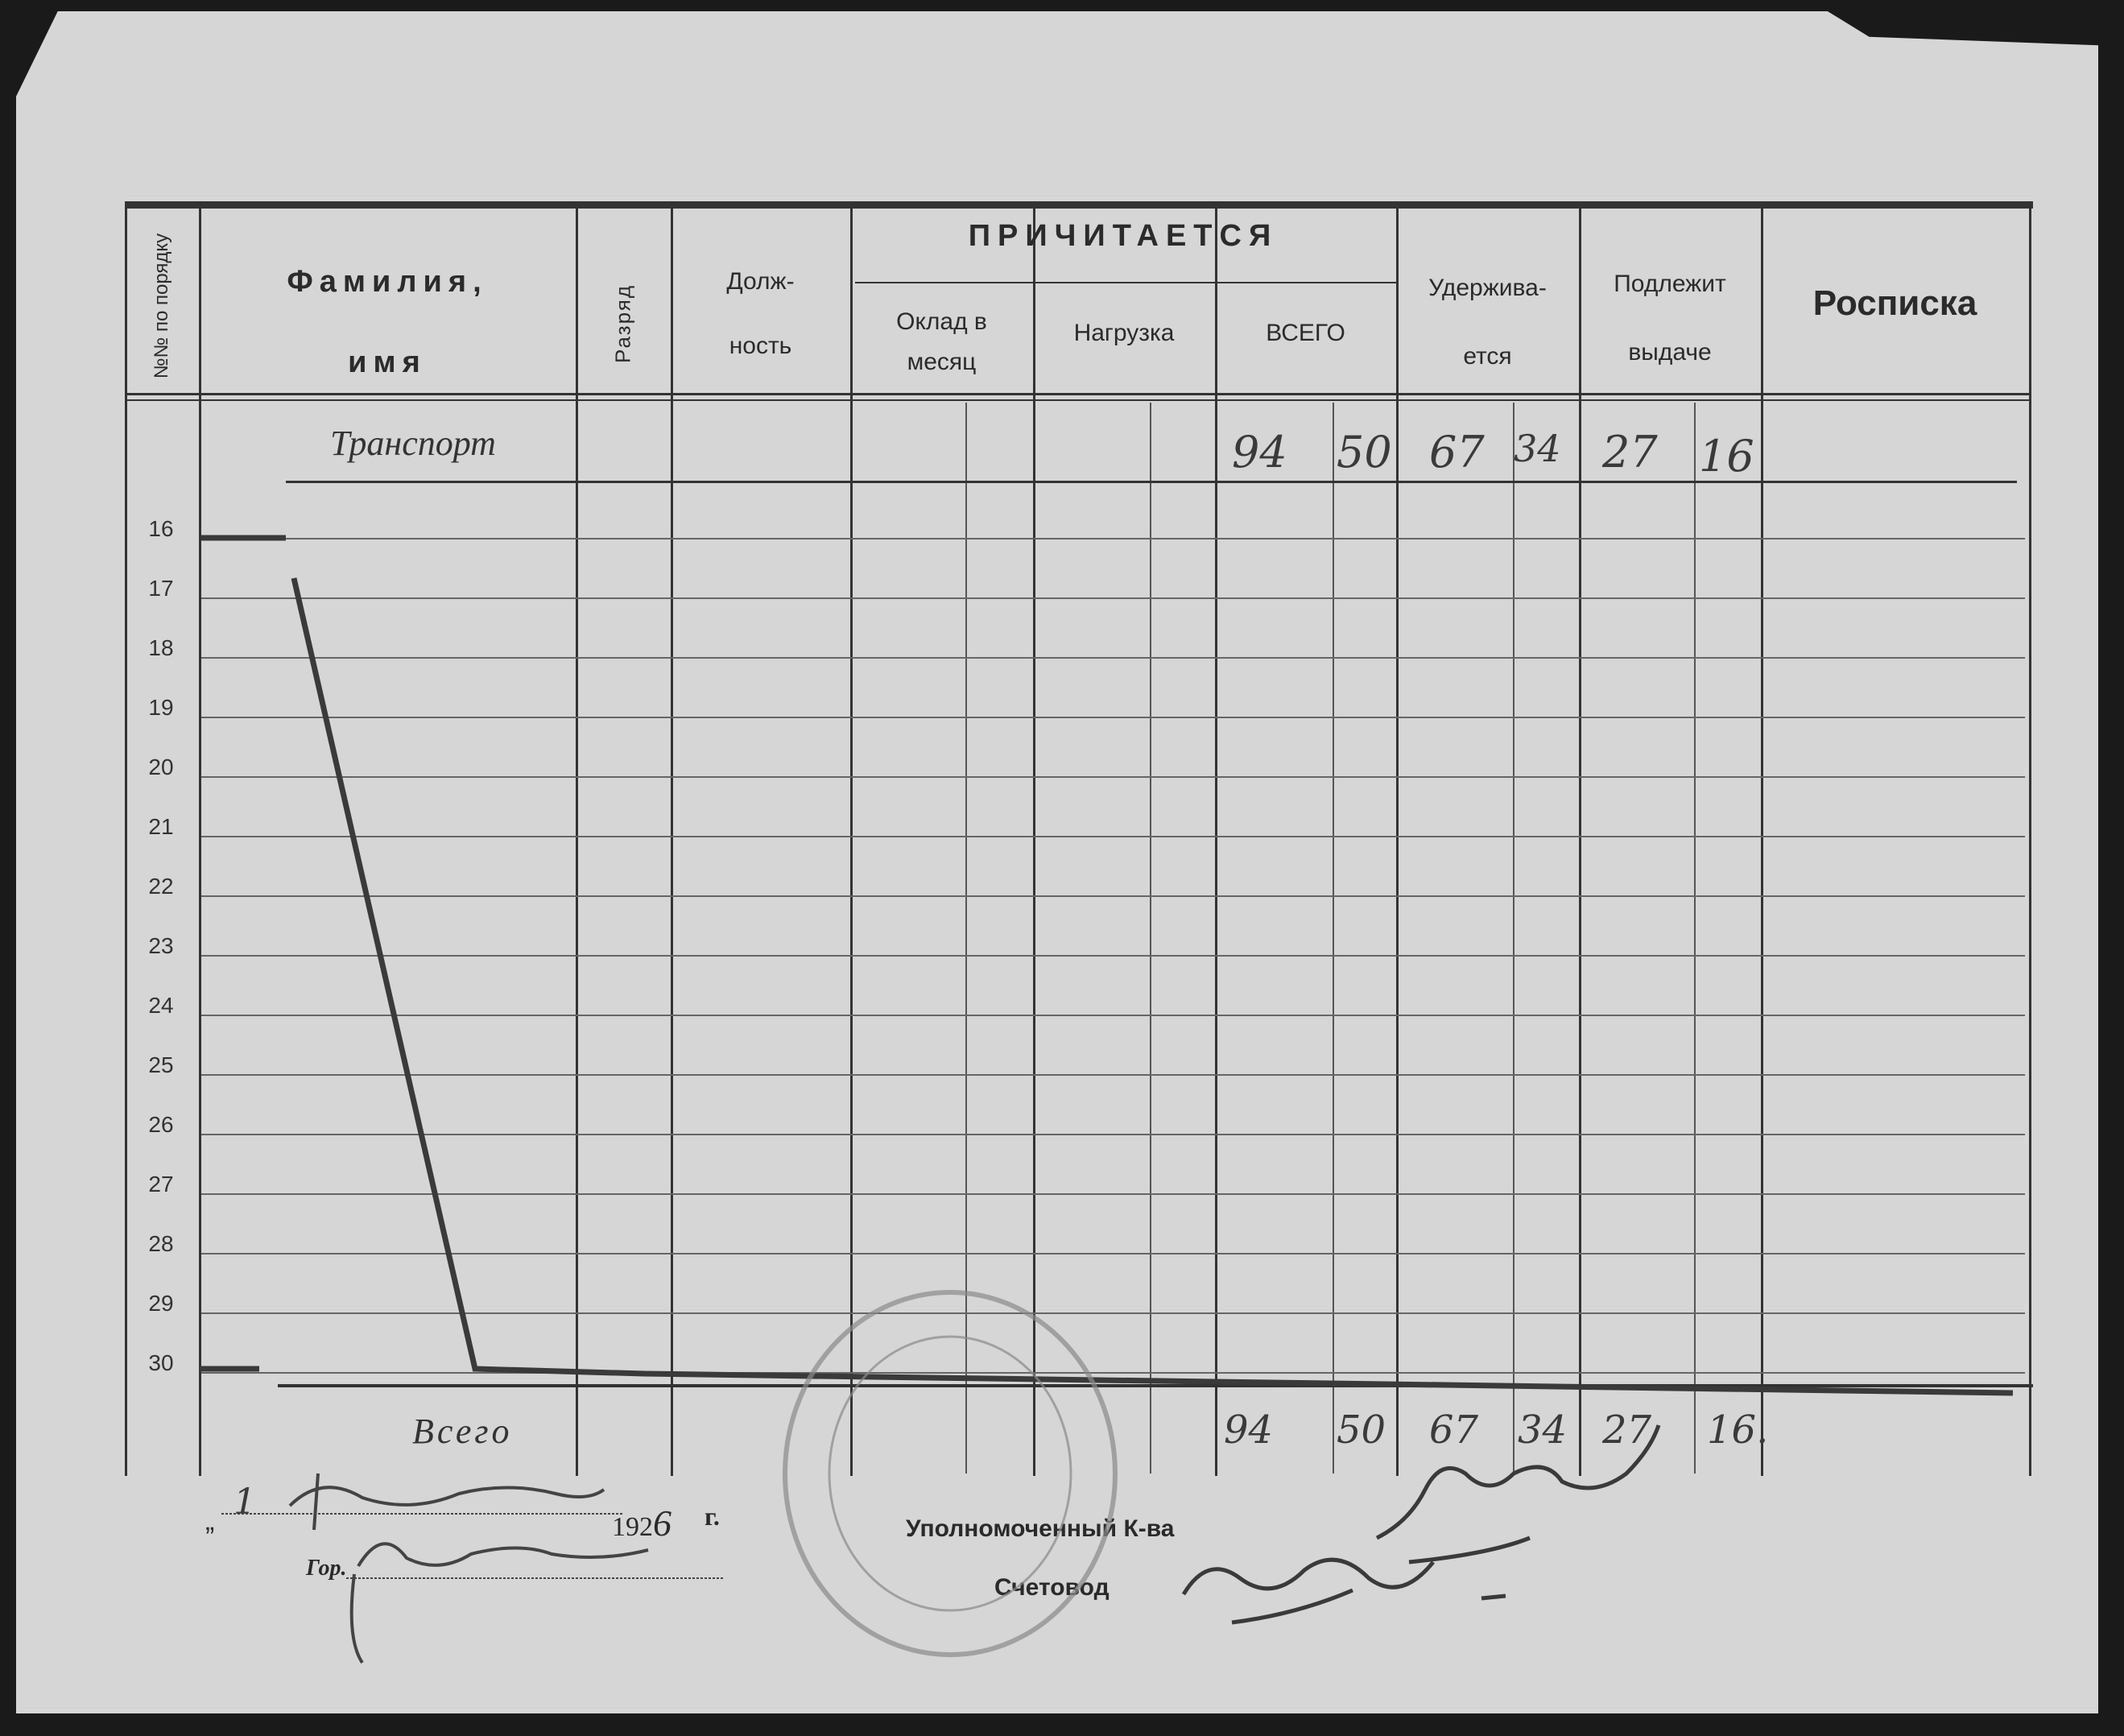 The height and width of the screenshot is (1736, 2124). What do you see at coordinates (1249, 1430) in the screenshot?
I see `total-total-rub: 94` at bounding box center [1249, 1430].